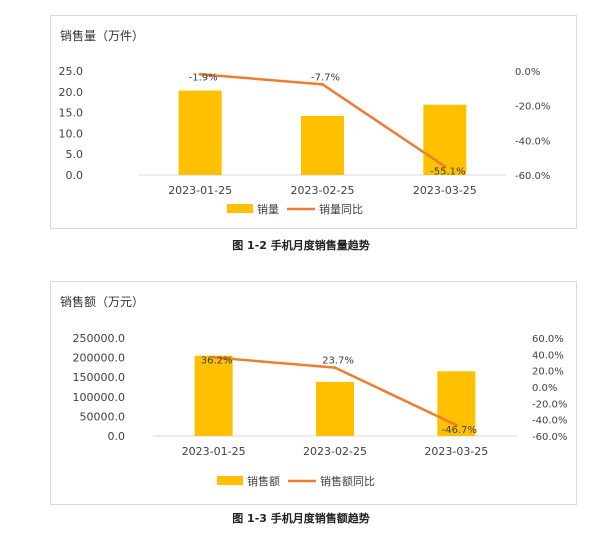 Image resolution: width=602 pixels, height=535 pixels. I want to click on left-axis-tick-label: 20.0, so click(71, 92).